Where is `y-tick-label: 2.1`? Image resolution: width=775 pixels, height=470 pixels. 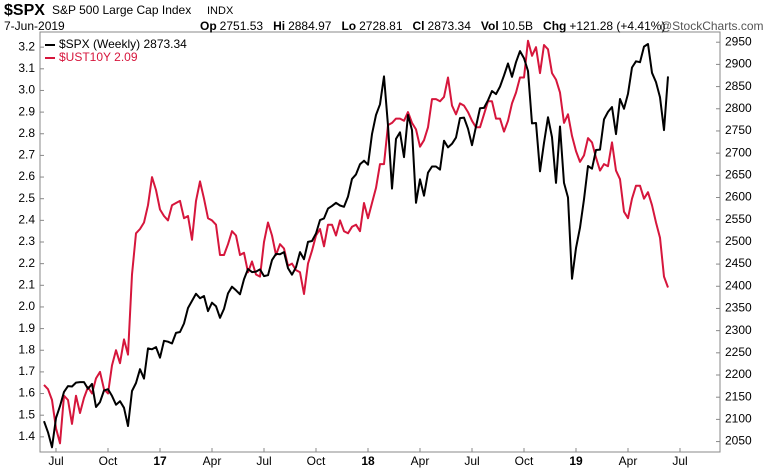
y-tick-label: 2.1 is located at coordinates (26, 284).